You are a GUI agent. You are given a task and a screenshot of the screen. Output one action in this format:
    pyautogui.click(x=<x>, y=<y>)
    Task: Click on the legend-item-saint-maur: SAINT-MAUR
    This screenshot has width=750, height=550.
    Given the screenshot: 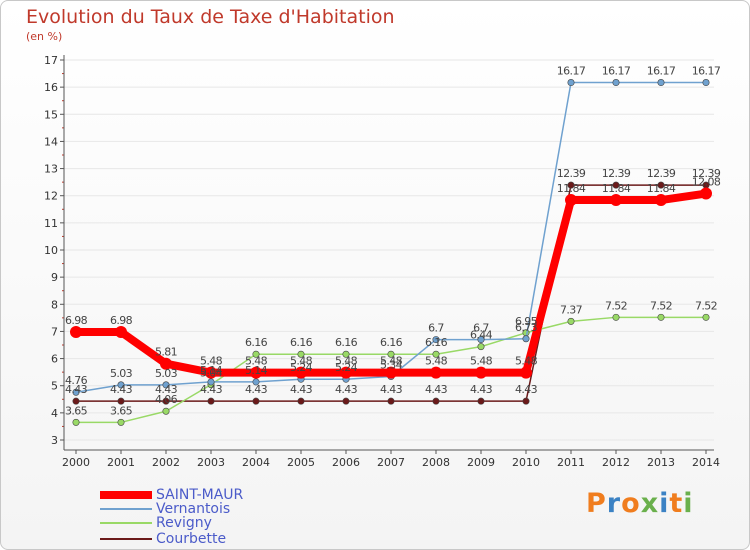 What is the action you would take?
    pyautogui.click(x=171, y=495)
    